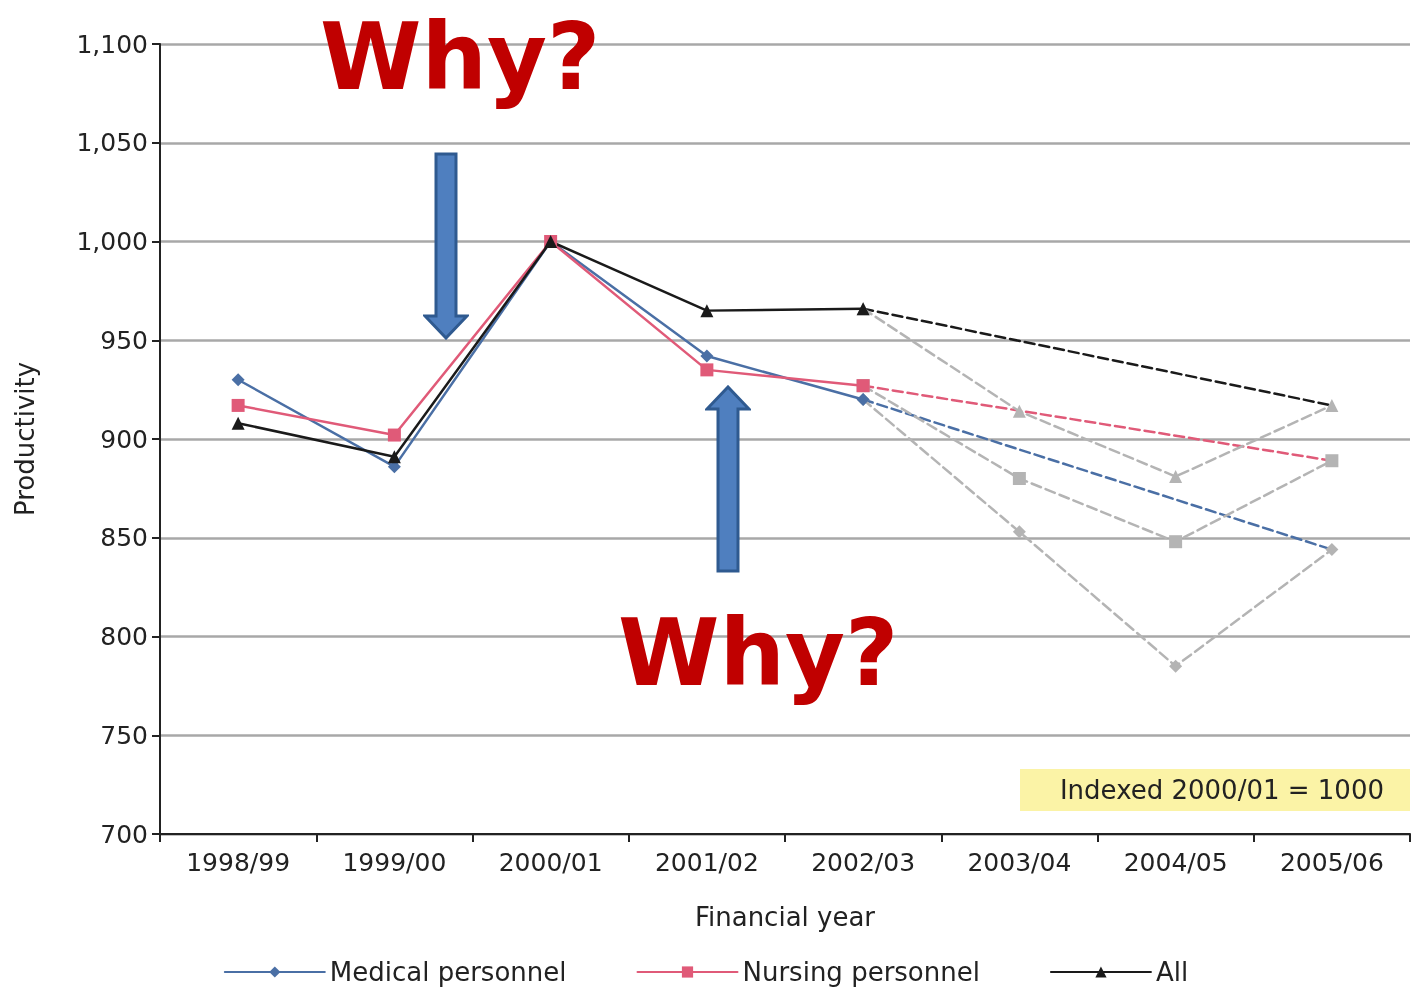  Describe the element at coordinates (706, 862) in the screenshot. I see `x-tick-label: 2001/02` at that location.